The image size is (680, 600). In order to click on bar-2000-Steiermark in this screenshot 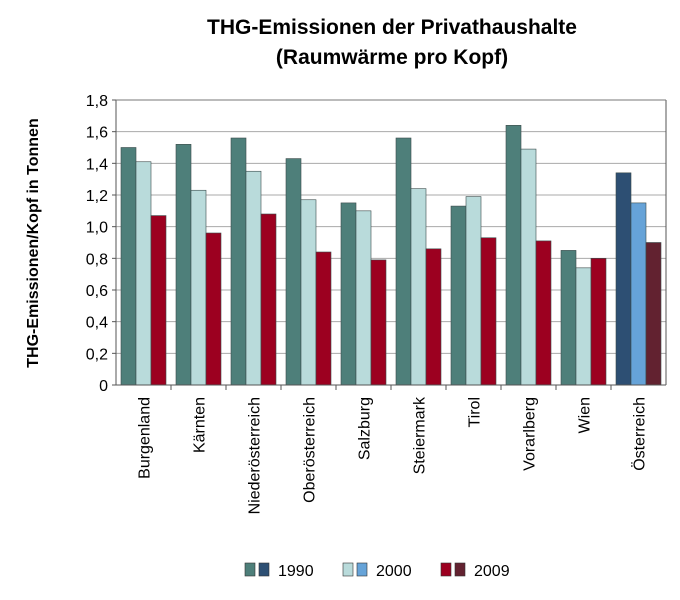, I will do `click(418, 287)`.